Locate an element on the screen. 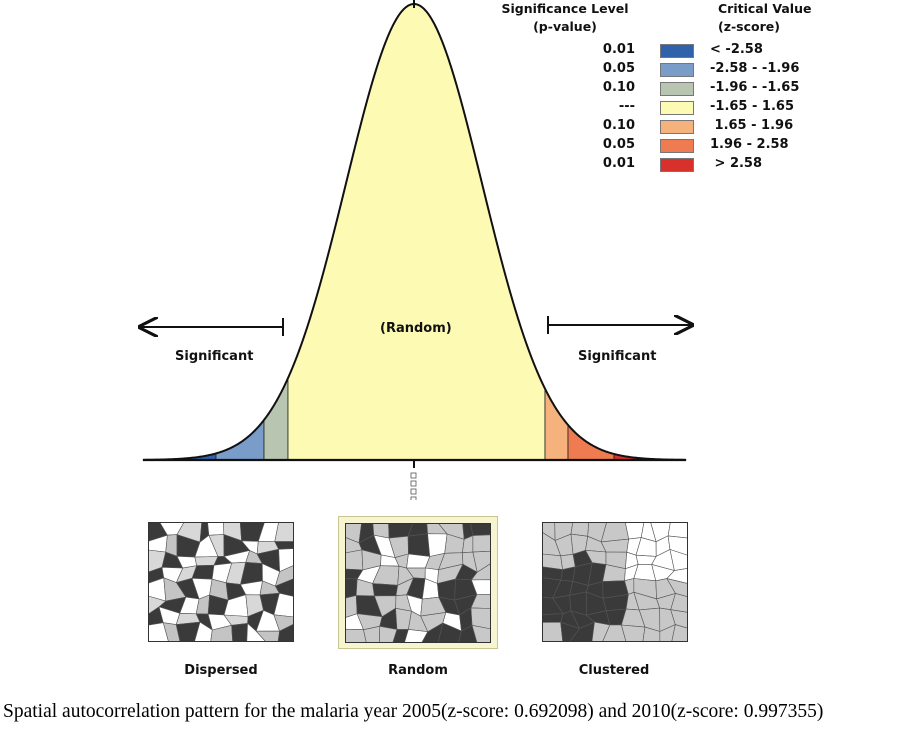 This screenshot has width=916, height=753. dispersed-map-thumbnail is located at coordinates (221, 582).